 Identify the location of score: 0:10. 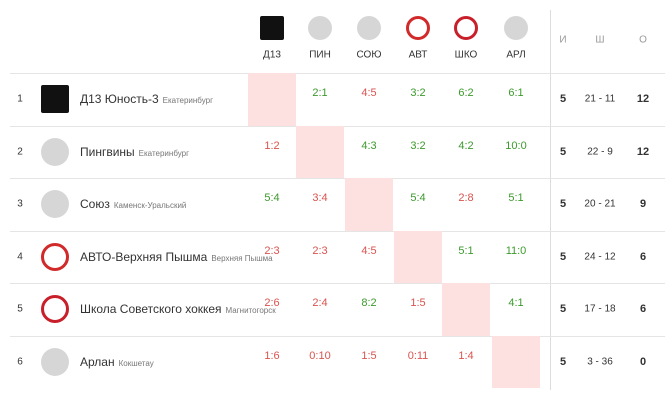
(320, 355).